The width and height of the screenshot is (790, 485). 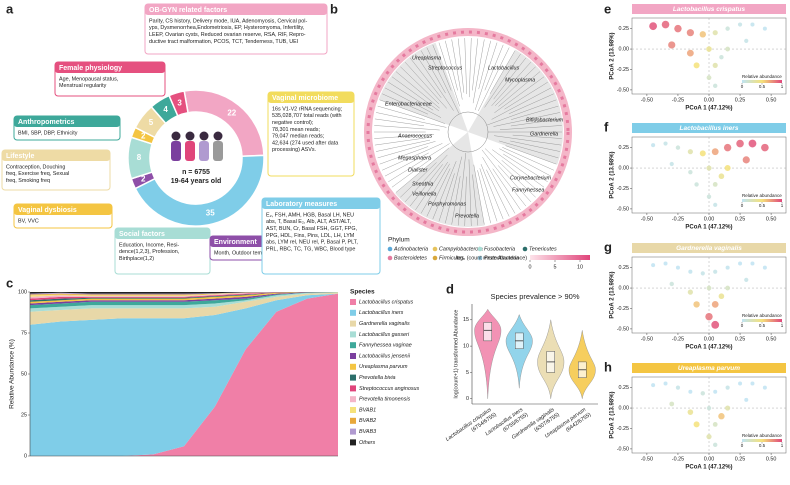 What do you see at coordinates (519, 351) in the screenshot?
I see `violin` at bounding box center [519, 351].